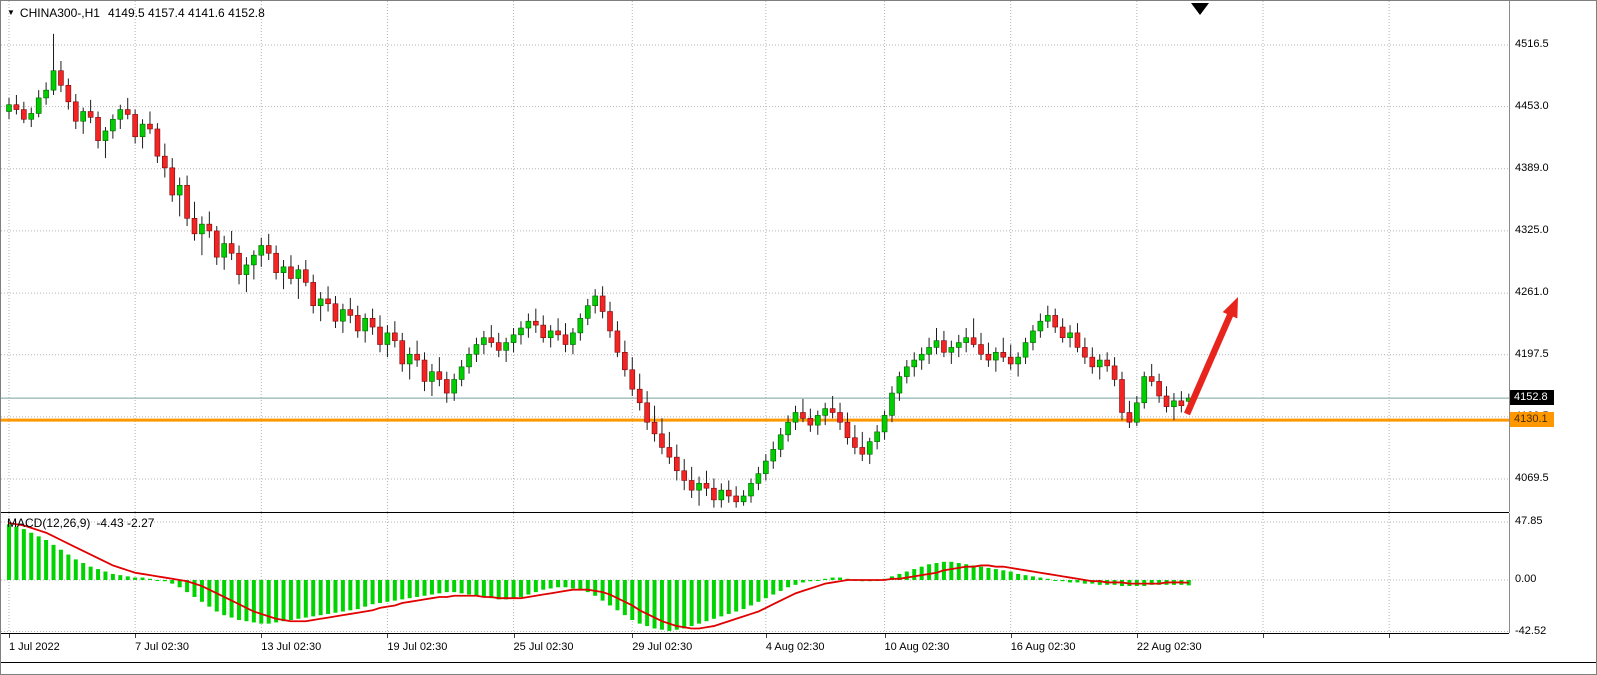  I want to click on symbol-timeframe-label: CHINA300-,H1, so click(59, 13).